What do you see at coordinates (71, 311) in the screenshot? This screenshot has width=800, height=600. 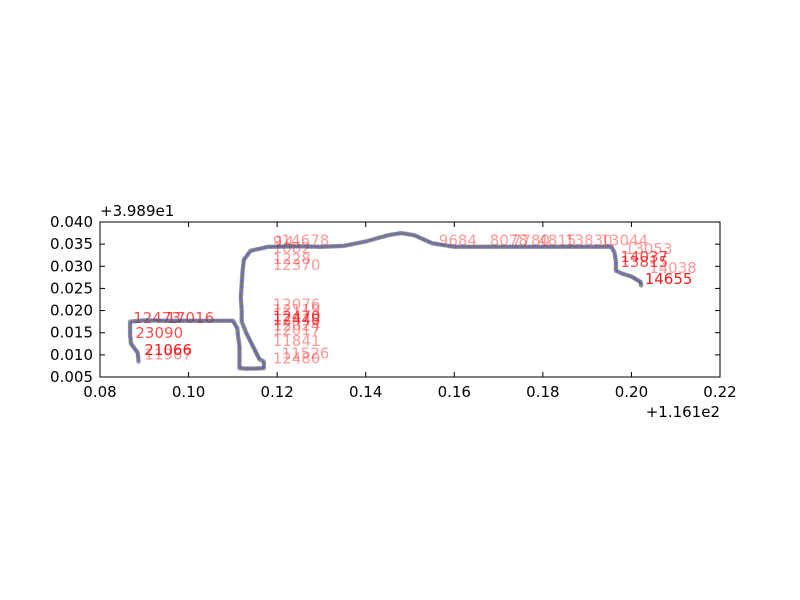 I see `y-tick-label: 0.020` at bounding box center [71, 311].